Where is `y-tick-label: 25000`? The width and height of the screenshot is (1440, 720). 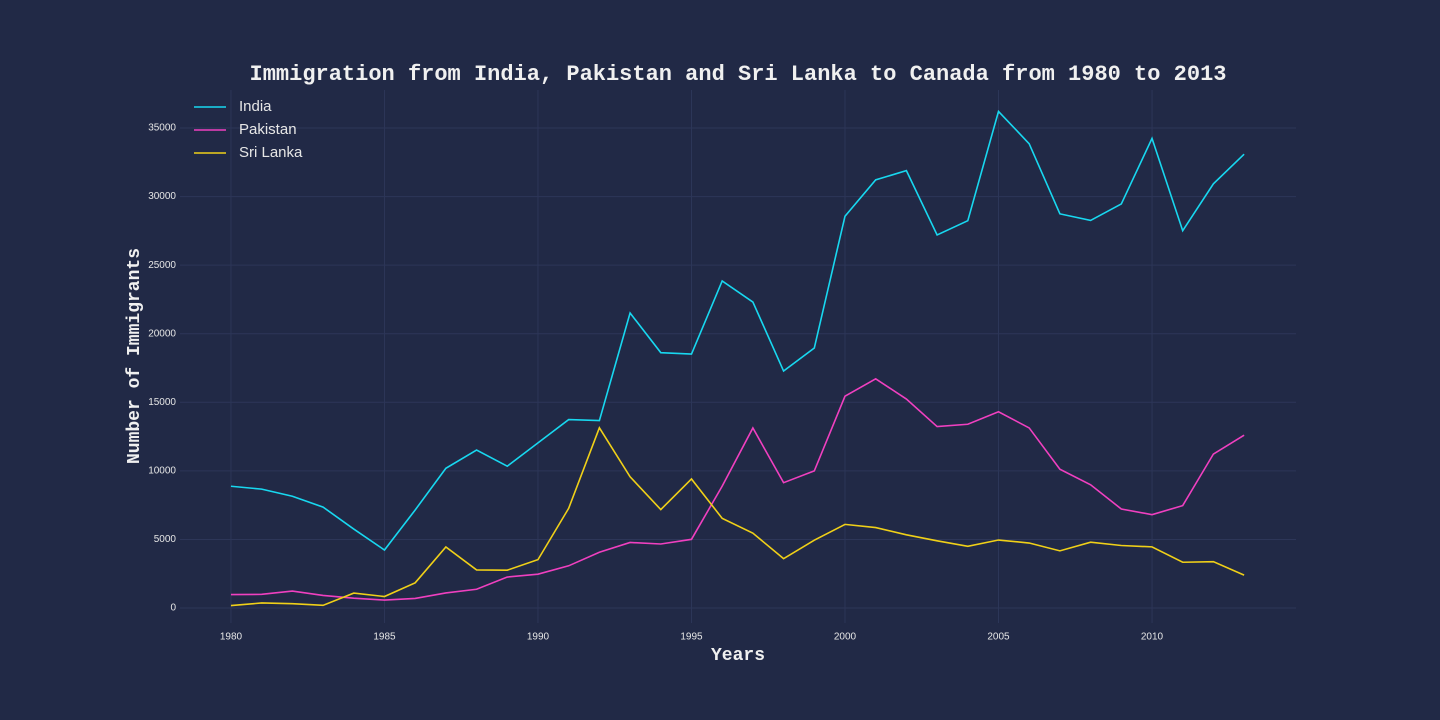 y-tick-label: 25000 is located at coordinates (162, 265).